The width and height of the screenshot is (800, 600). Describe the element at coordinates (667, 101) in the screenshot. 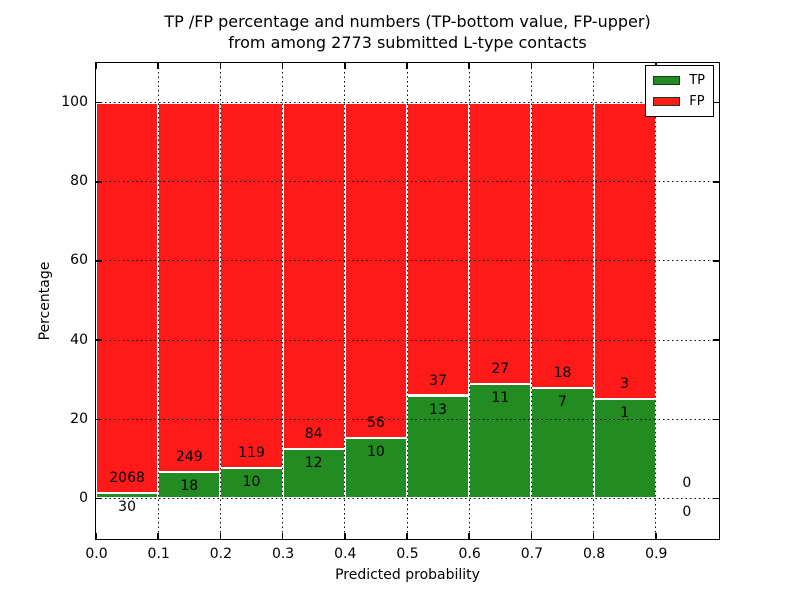

I see `fp-legend-swatch` at that location.